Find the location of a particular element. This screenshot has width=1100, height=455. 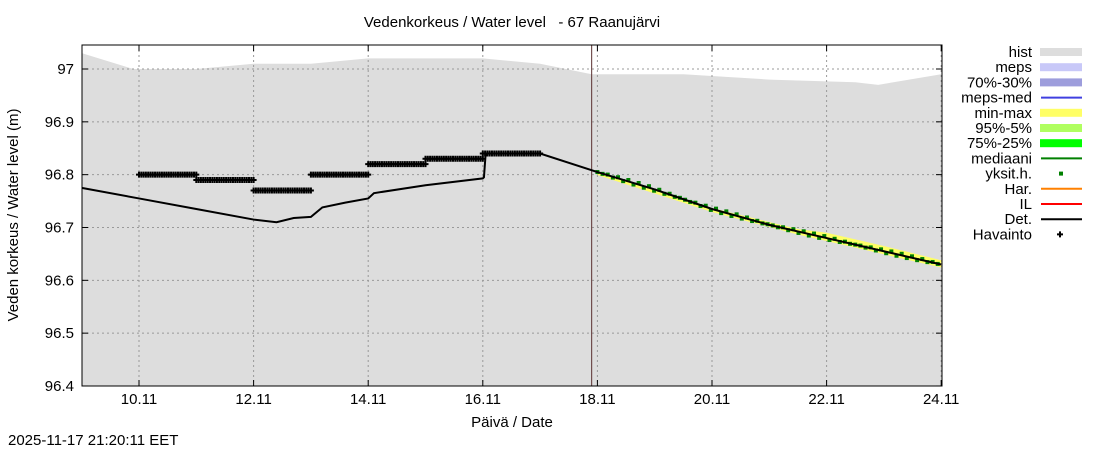

y-tick-label: 96.5 is located at coordinates (59, 333).